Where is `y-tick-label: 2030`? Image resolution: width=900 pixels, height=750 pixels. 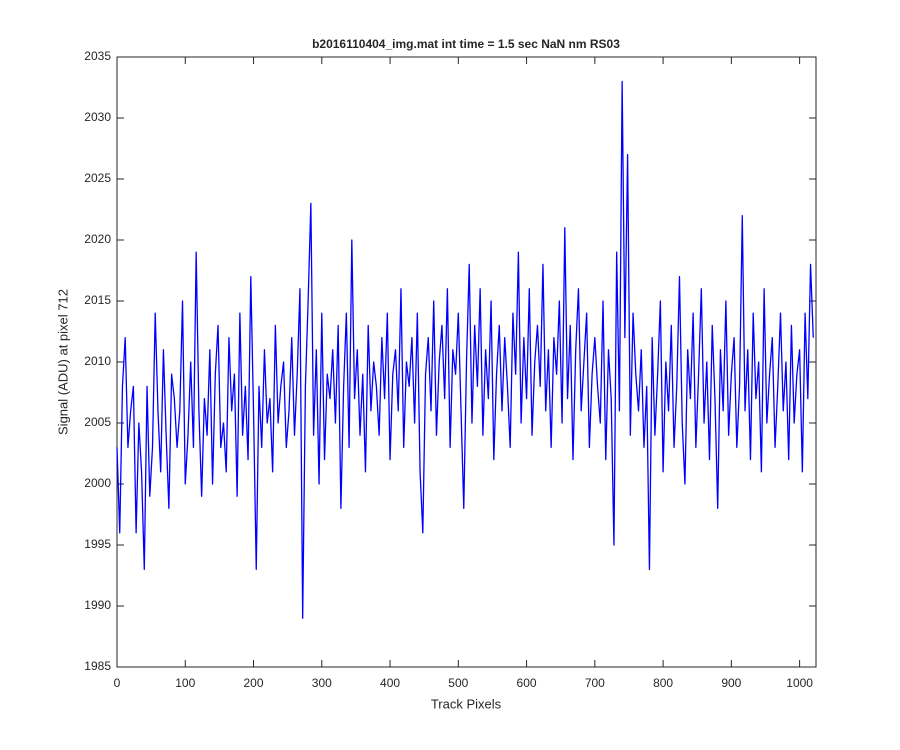 y-tick-label: 2030 is located at coordinates (97, 117).